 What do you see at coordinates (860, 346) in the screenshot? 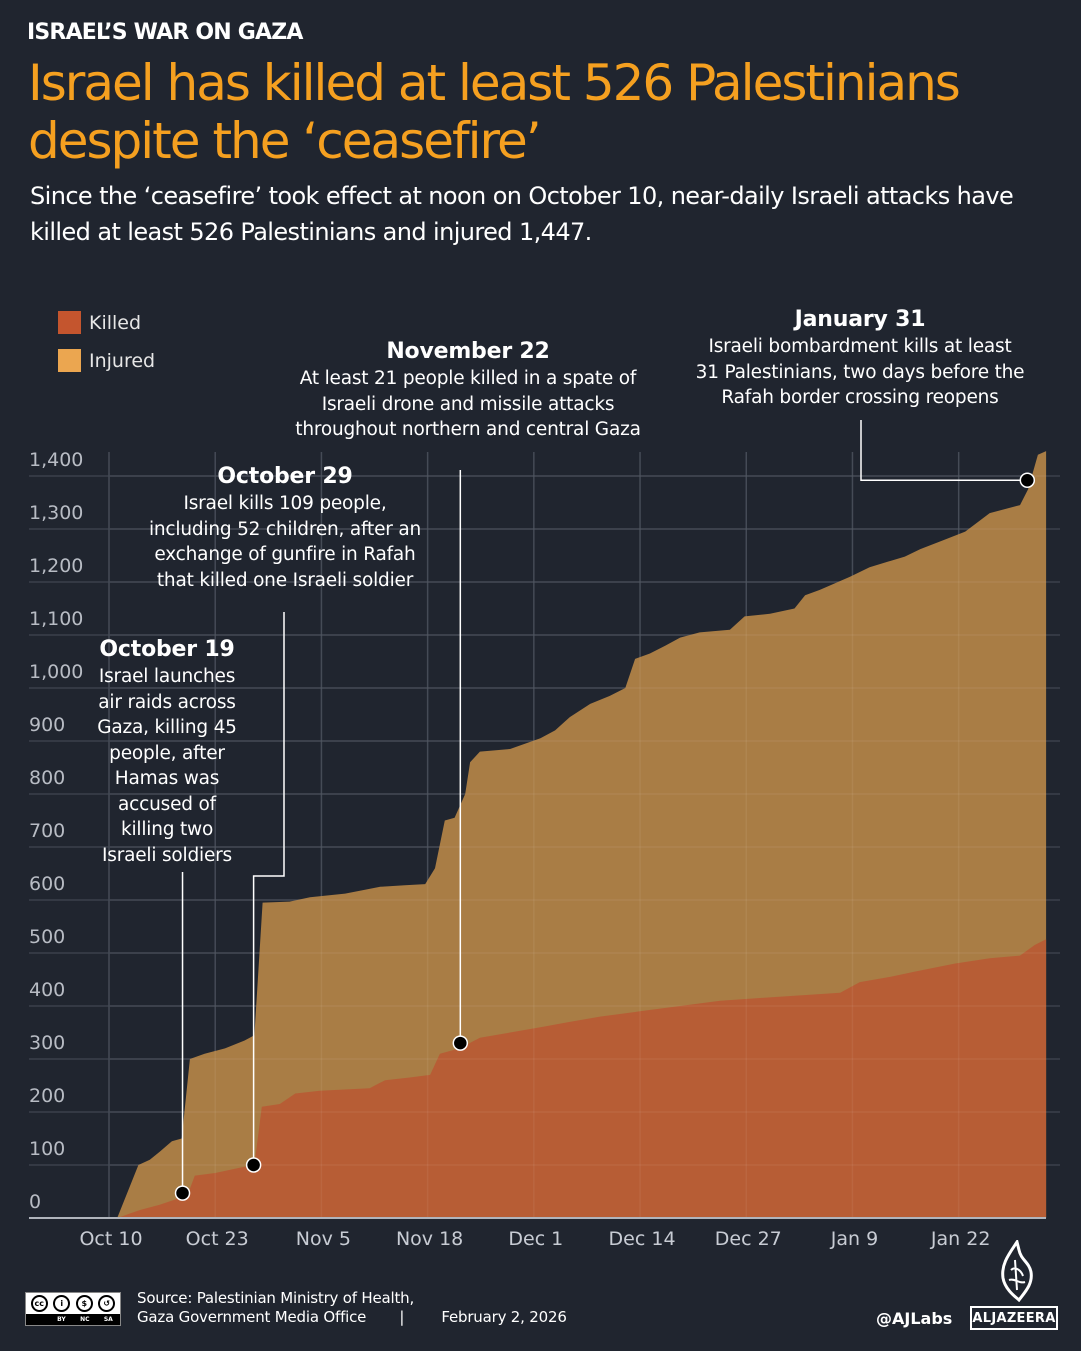
I see `annotation-line: Israeli bombardment kills at least` at bounding box center [860, 346].